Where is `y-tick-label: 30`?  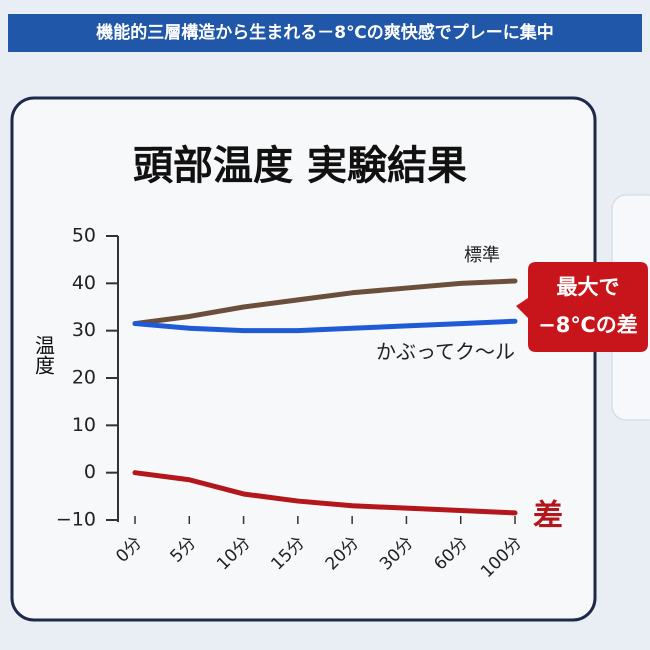
y-tick-label: 30 is located at coordinates (84, 330).